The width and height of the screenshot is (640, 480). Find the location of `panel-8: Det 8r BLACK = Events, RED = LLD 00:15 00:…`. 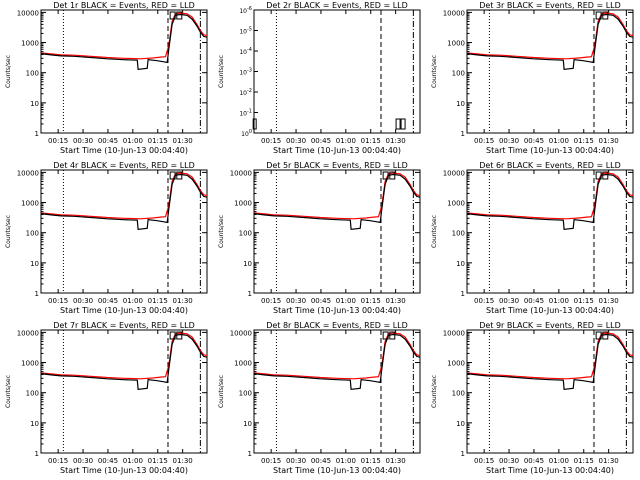

panel-8: Det 8r BLACK = Events, RED = LLD 00:15 00:… is located at coordinates (319, 398).